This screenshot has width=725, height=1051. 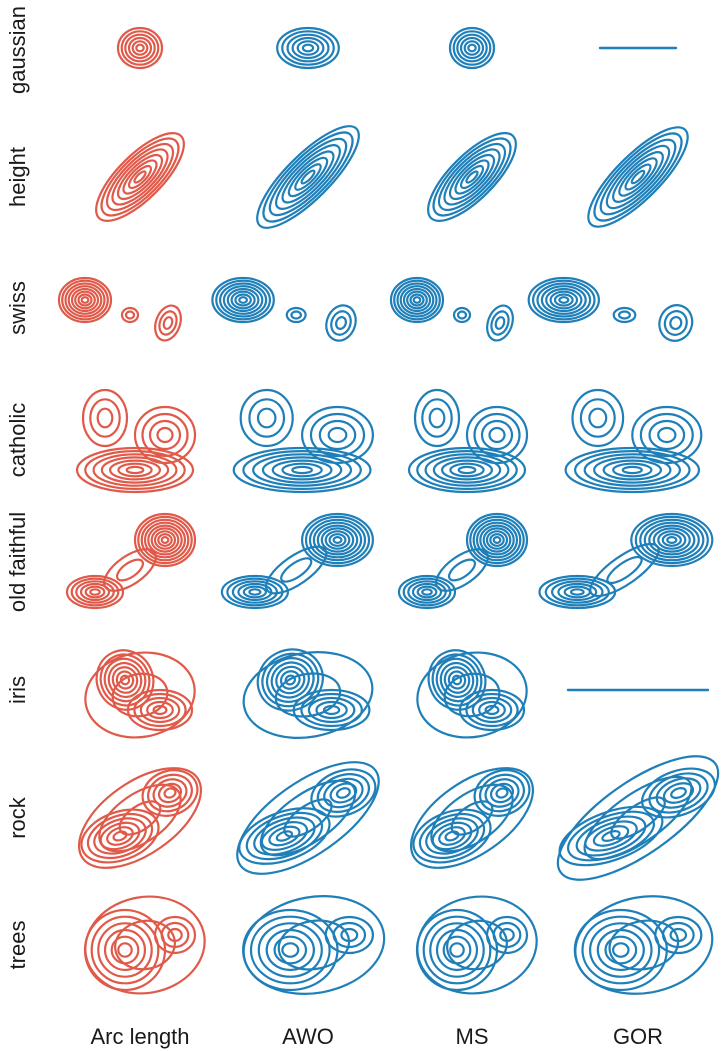 What do you see at coordinates (297, 561) in the screenshot?
I see `panel-old-faithful-awo` at bounding box center [297, 561].